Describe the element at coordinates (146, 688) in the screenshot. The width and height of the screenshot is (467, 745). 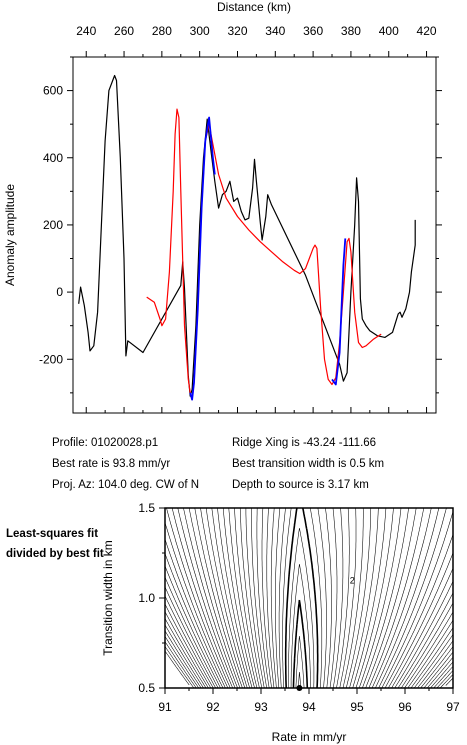
I see `misfit-y-tick-label: 0.5` at that location.